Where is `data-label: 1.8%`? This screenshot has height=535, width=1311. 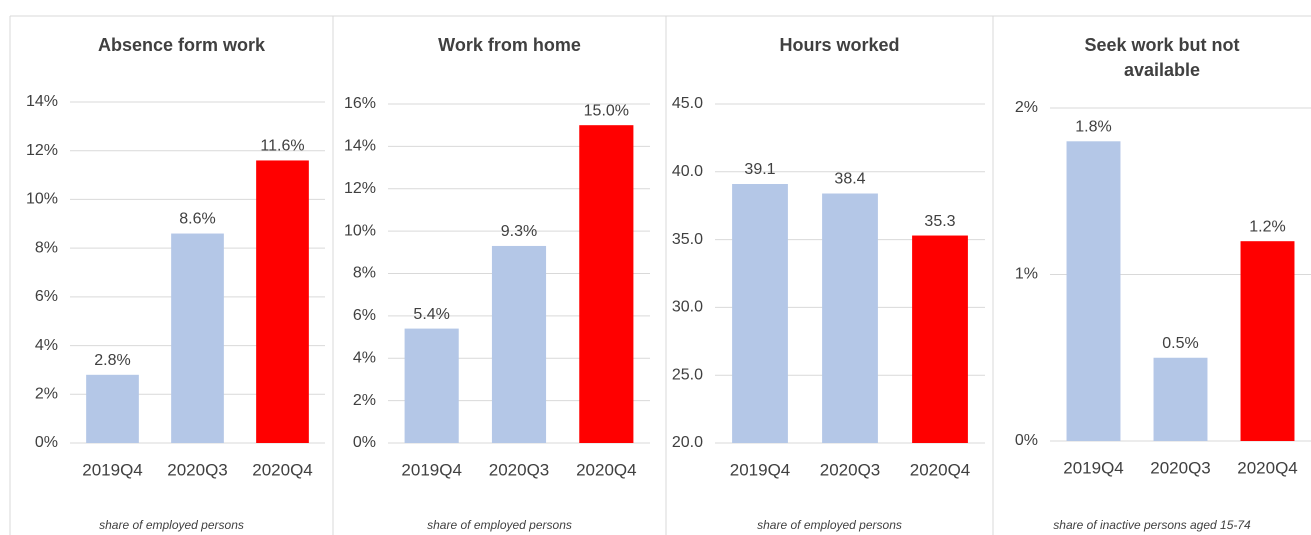
data-label: 1.8% is located at coordinates (1093, 127).